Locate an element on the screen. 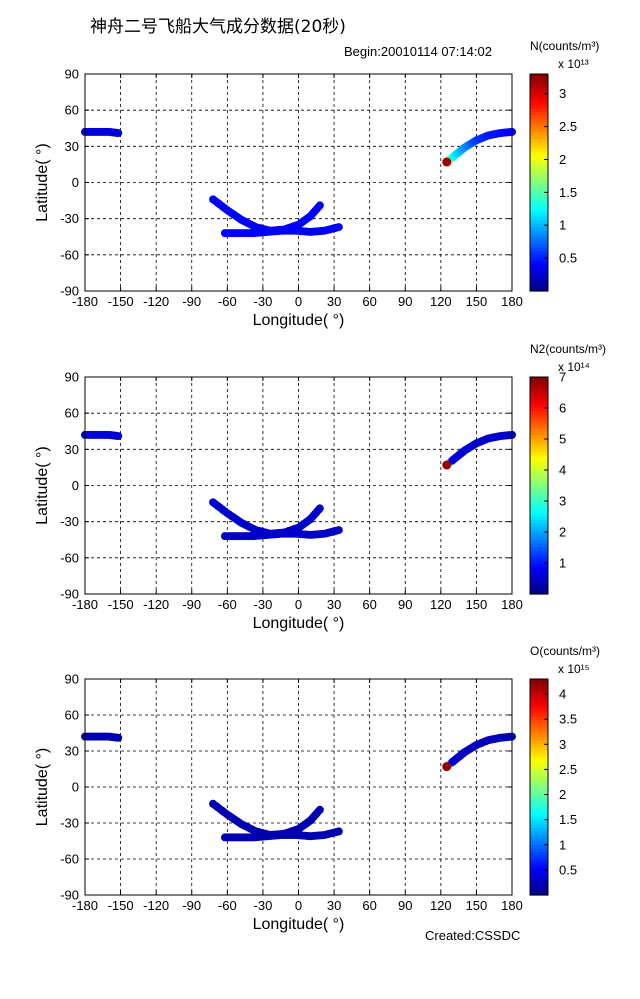  x-tick-label: -90 is located at coordinates (191, 905).